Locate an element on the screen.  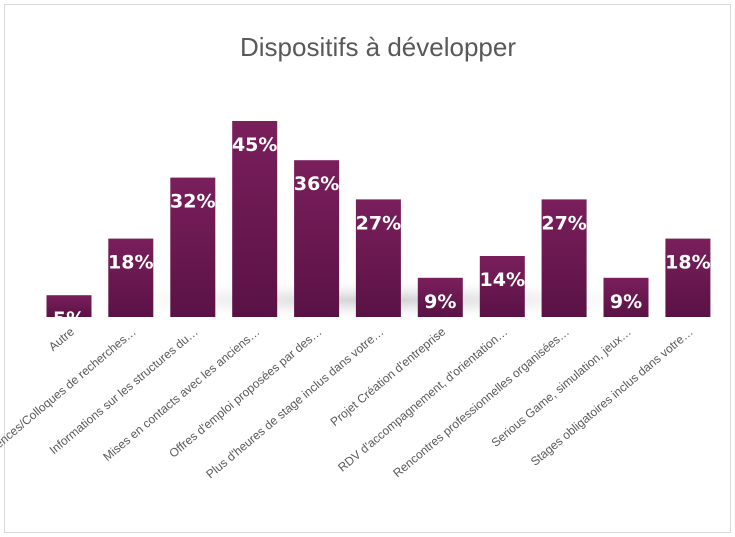
data-label-5: 36% is located at coordinates (316, 184).